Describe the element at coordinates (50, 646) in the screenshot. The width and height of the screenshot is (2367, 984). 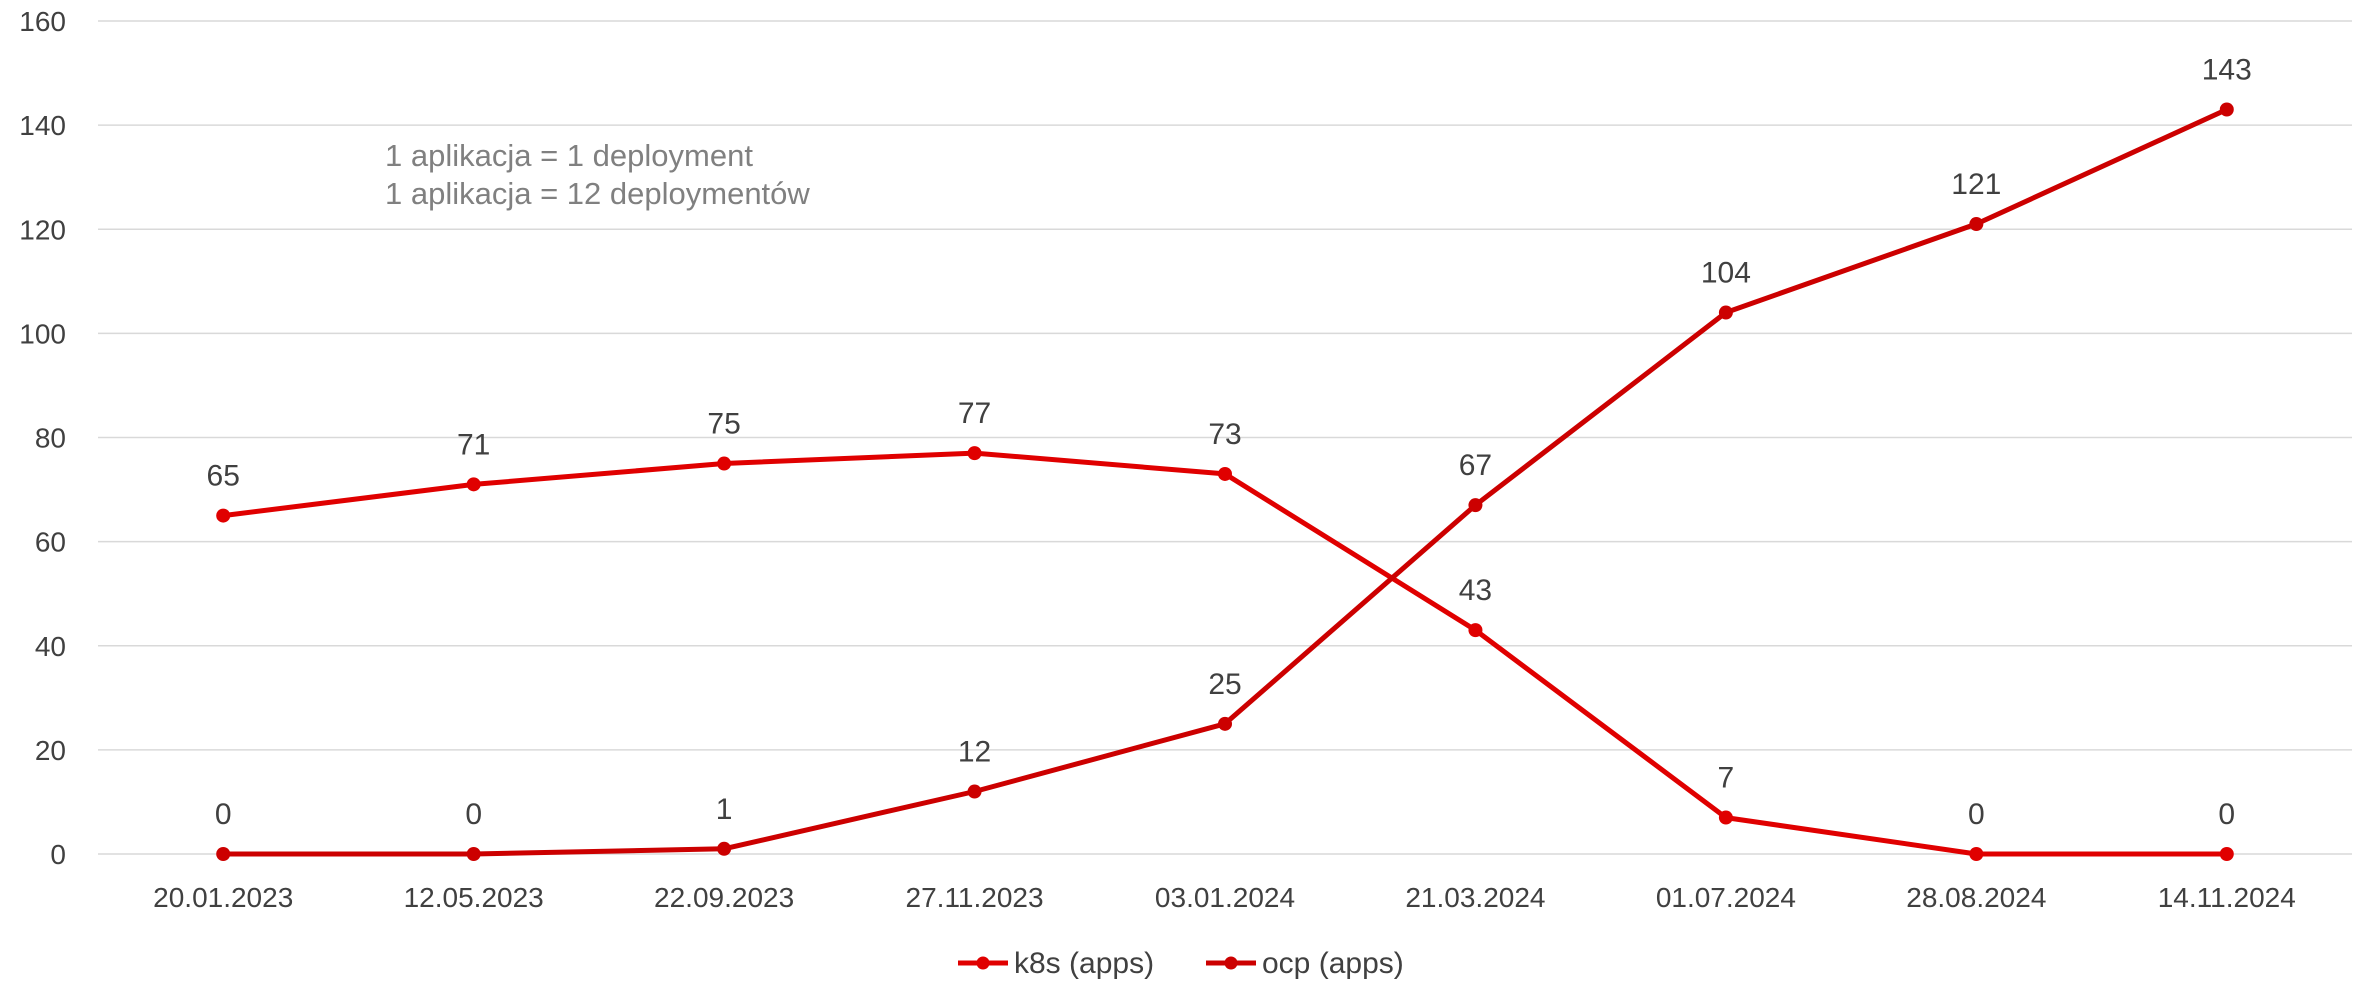
I see `y-tick-label: 40` at that location.